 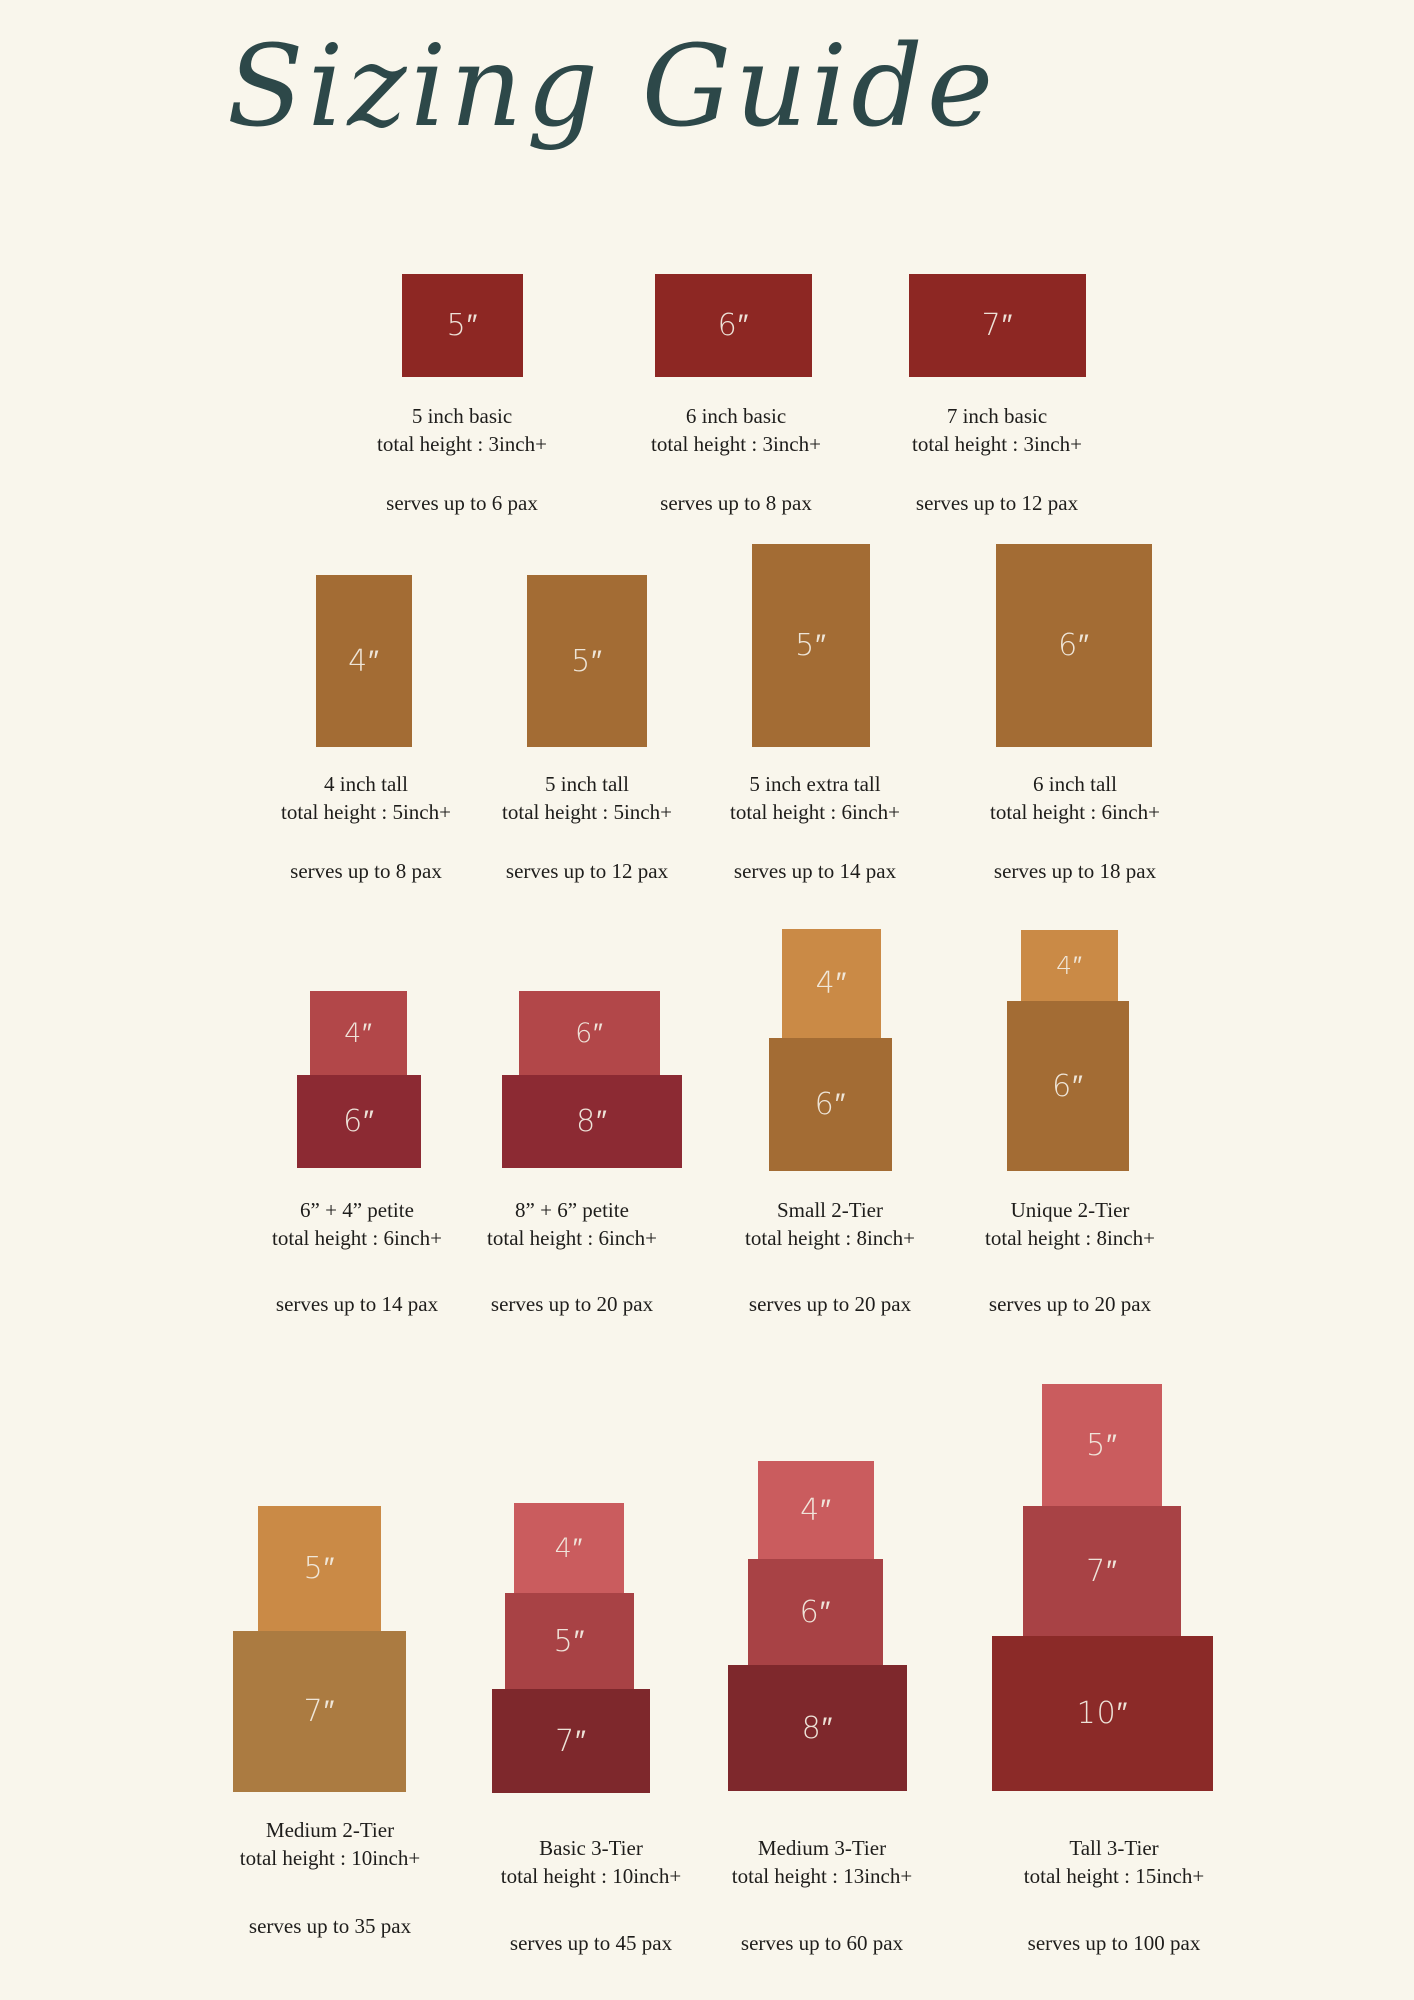 I want to click on cake-tier-basic-3-tier-1: 5″, so click(x=569, y=1641).